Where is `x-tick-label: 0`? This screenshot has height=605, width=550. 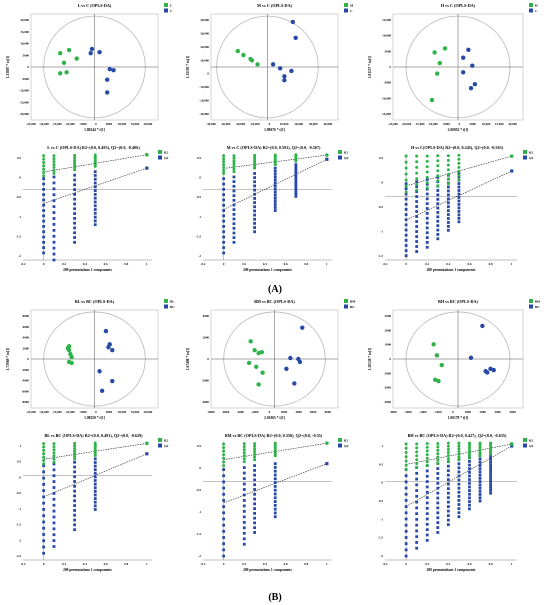
x-tick-label: 0 is located at coordinates (460, 124).